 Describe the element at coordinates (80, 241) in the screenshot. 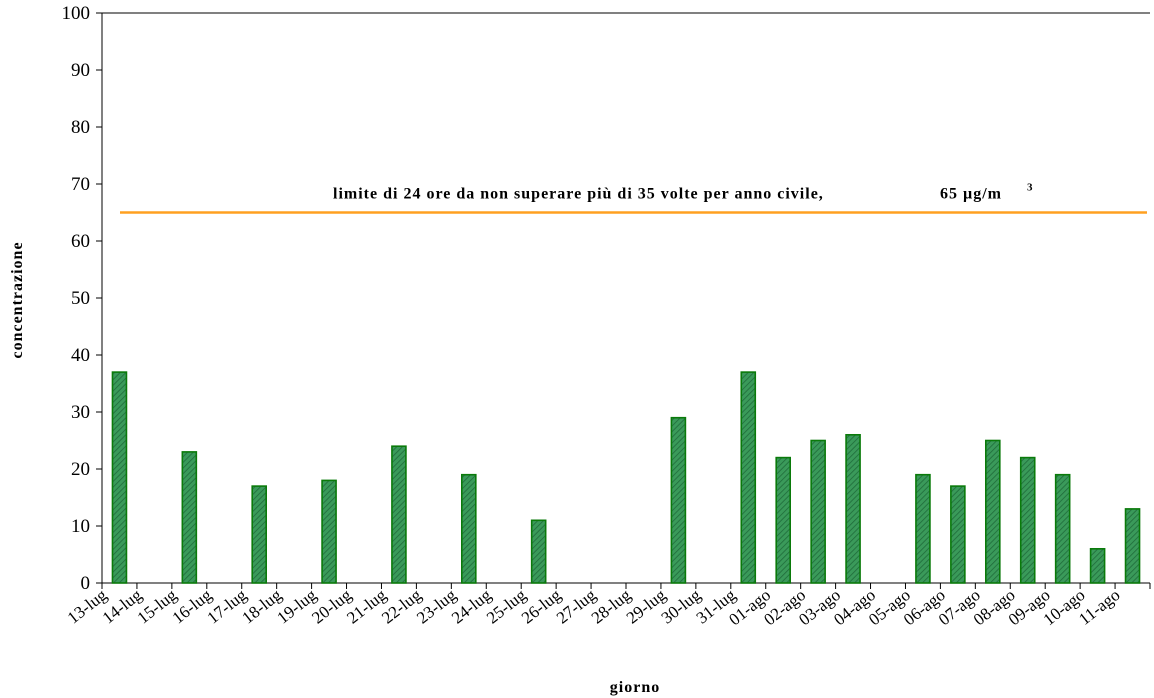

I see `y-tick-label: 60` at that location.